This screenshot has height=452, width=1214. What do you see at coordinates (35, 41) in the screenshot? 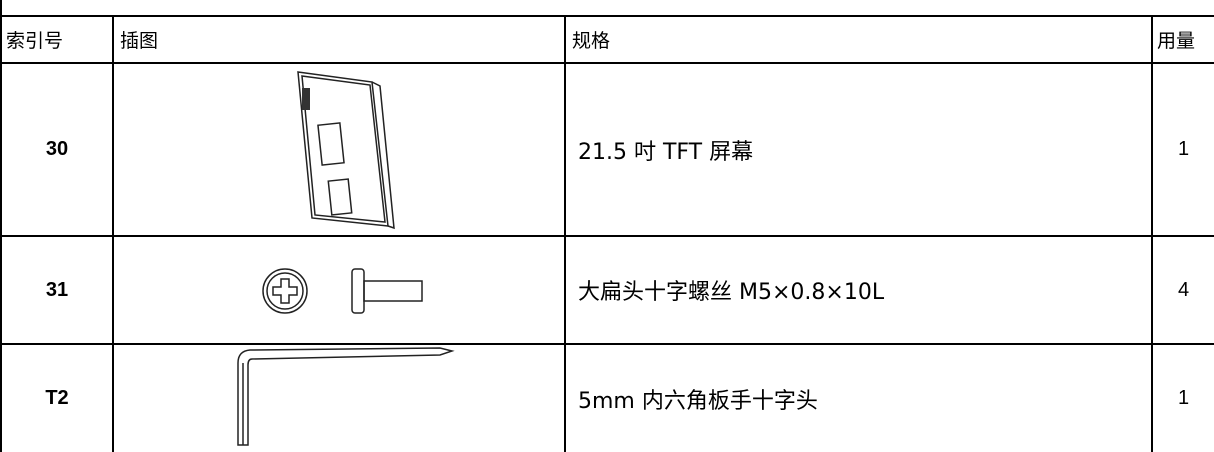
I see `header-cell: 索引号` at bounding box center [35, 41].